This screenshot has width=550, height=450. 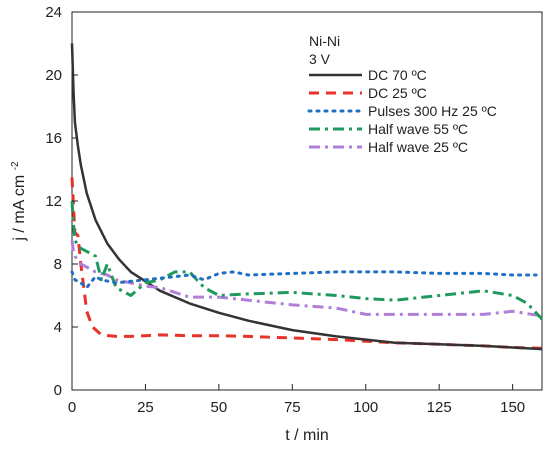 What do you see at coordinates (418, 129) in the screenshot?
I see `legend-label-4: Half wave 55 ºC` at bounding box center [418, 129].